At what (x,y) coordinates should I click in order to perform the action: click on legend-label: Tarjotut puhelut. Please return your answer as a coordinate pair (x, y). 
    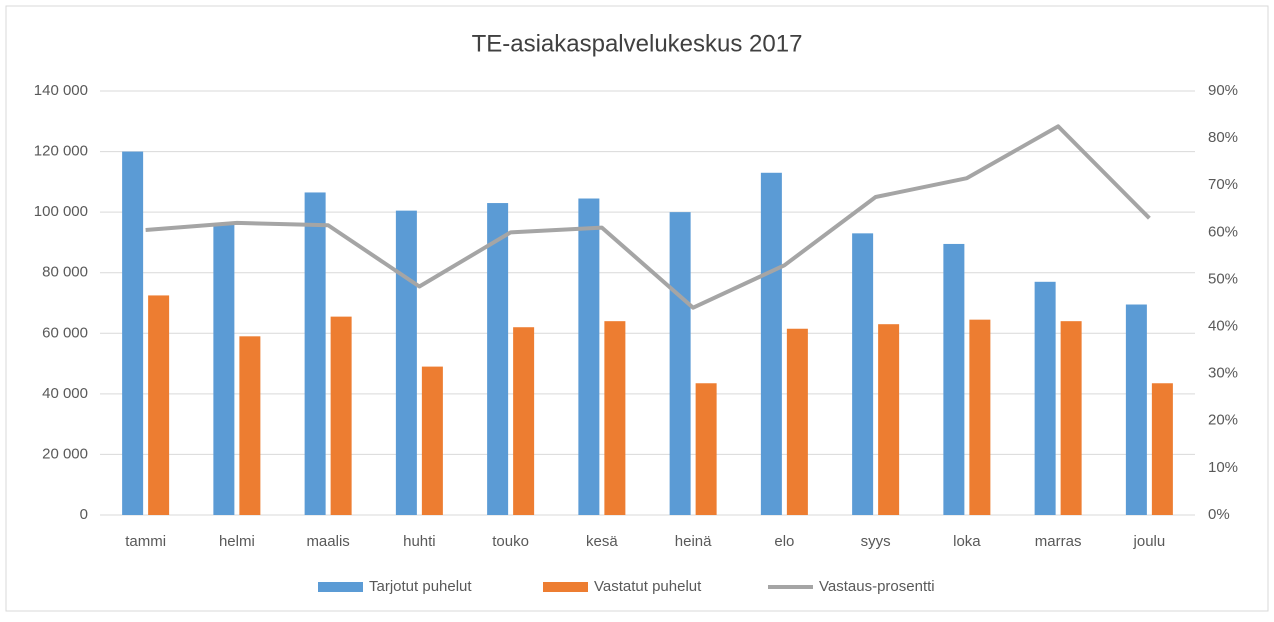
    Looking at the image, I should click on (420, 586).